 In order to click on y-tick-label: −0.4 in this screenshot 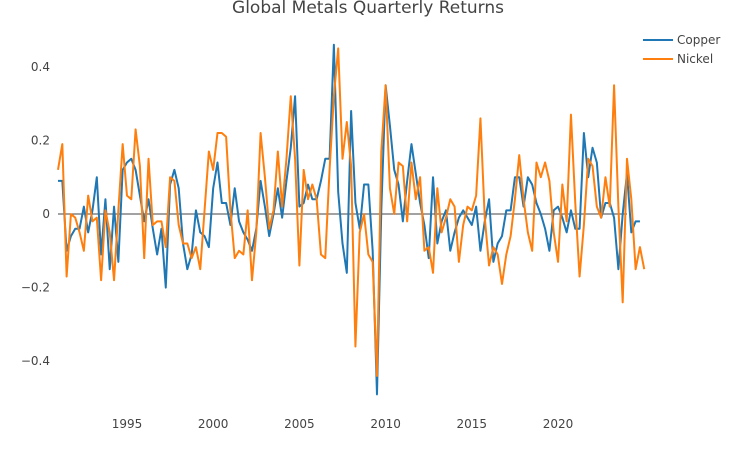, I will do `click(35, 361)`.